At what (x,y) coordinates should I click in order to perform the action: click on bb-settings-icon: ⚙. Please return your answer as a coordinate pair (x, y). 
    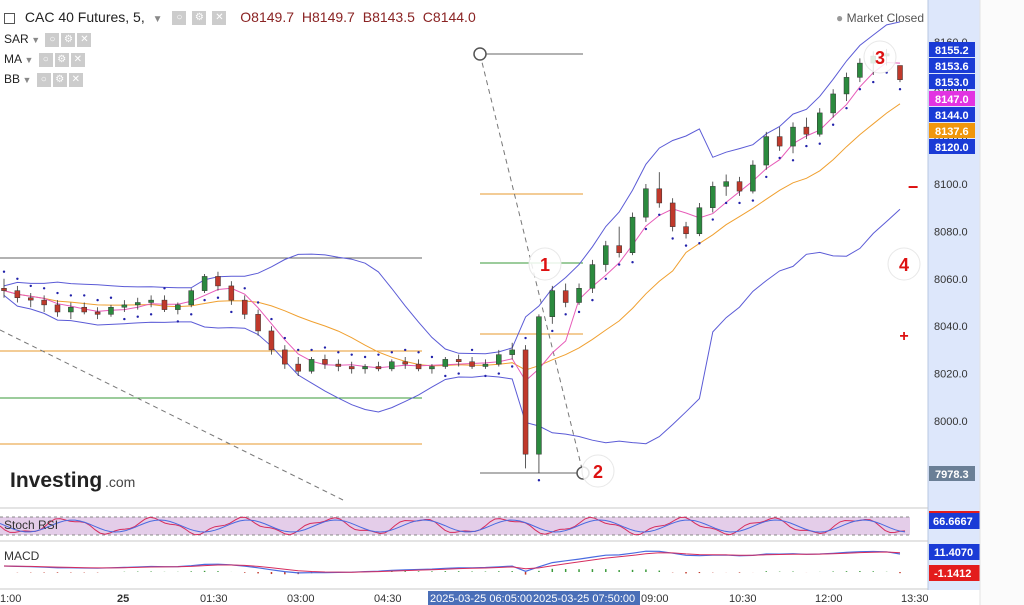
    Looking at the image, I should click on (59, 79).